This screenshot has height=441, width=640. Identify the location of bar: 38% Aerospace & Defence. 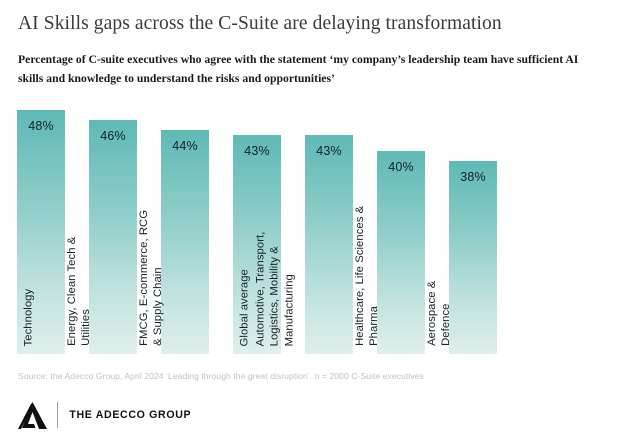
(461, 257).